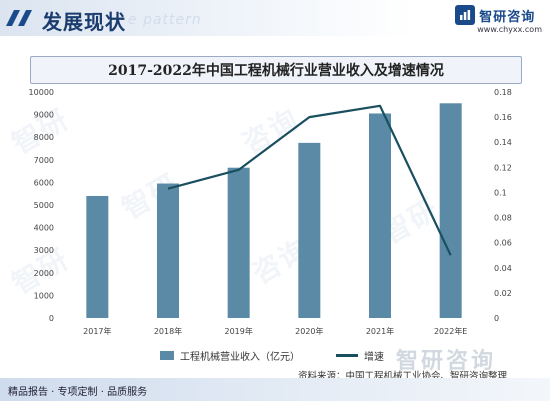 The image size is (550, 401). What do you see at coordinates (503, 243) in the screenshot?
I see `y-right-tick-label: 0.06` at bounding box center [503, 243].